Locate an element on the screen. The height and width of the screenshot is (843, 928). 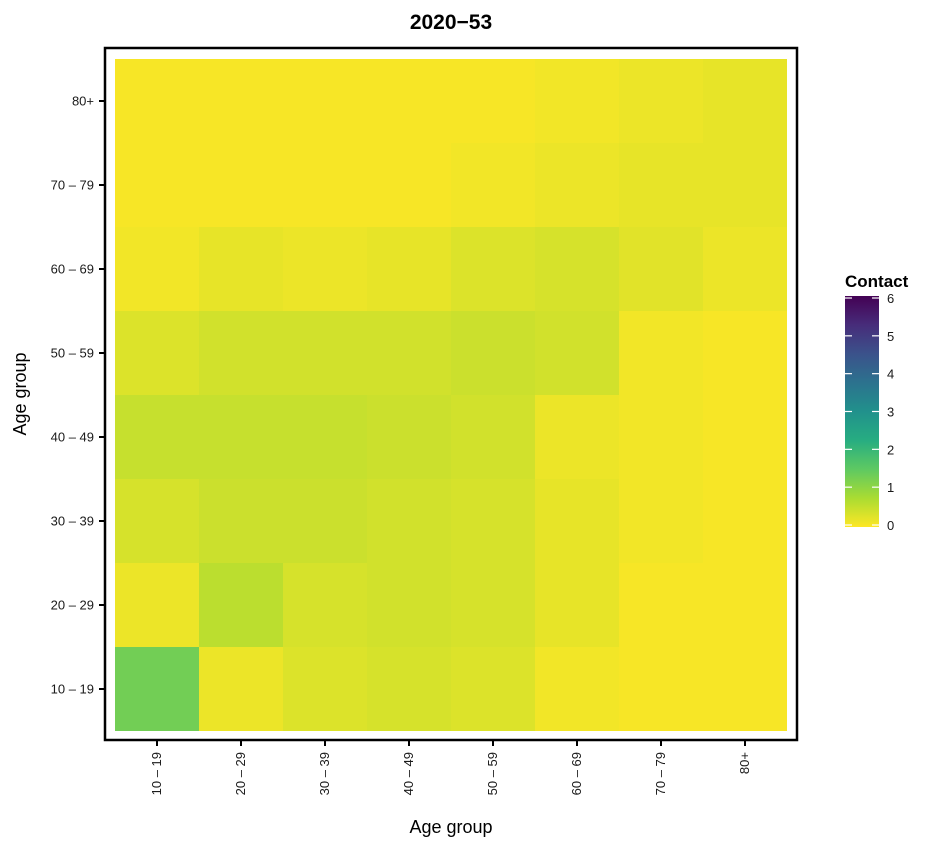
x-tick-label: 10 – 19 is located at coordinates (156, 773).